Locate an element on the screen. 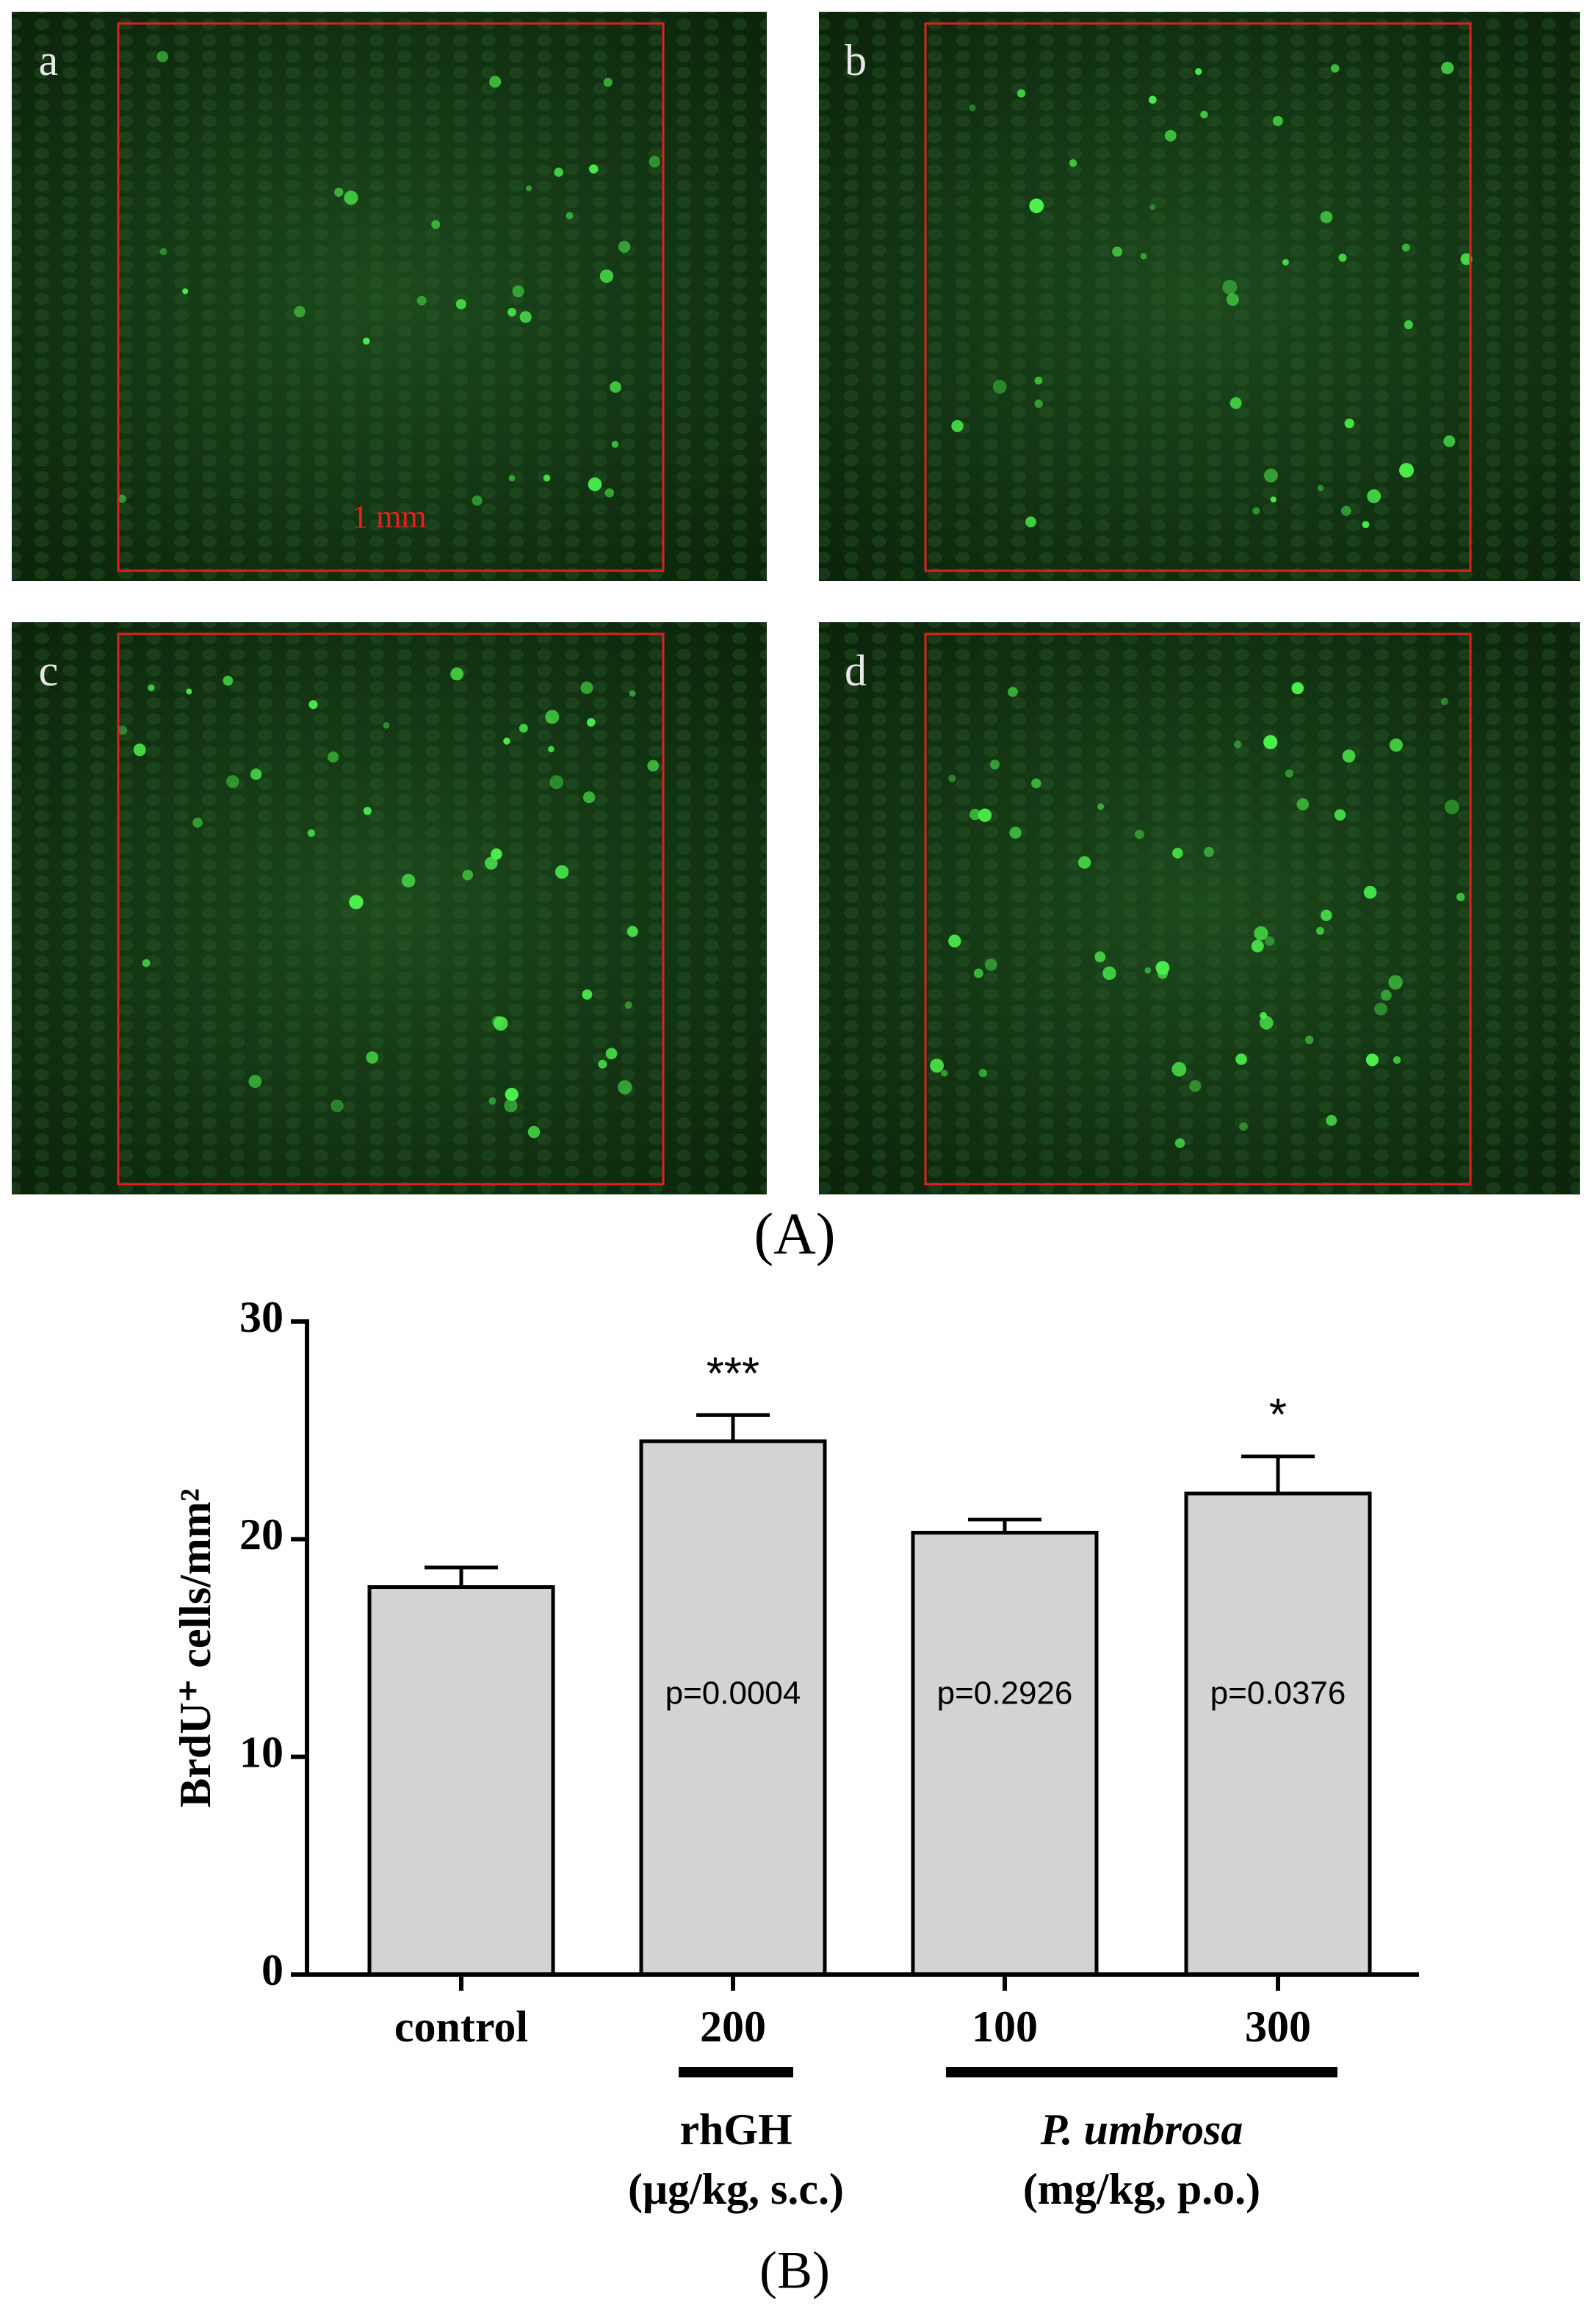  panel-label: d is located at coordinates (856, 670).